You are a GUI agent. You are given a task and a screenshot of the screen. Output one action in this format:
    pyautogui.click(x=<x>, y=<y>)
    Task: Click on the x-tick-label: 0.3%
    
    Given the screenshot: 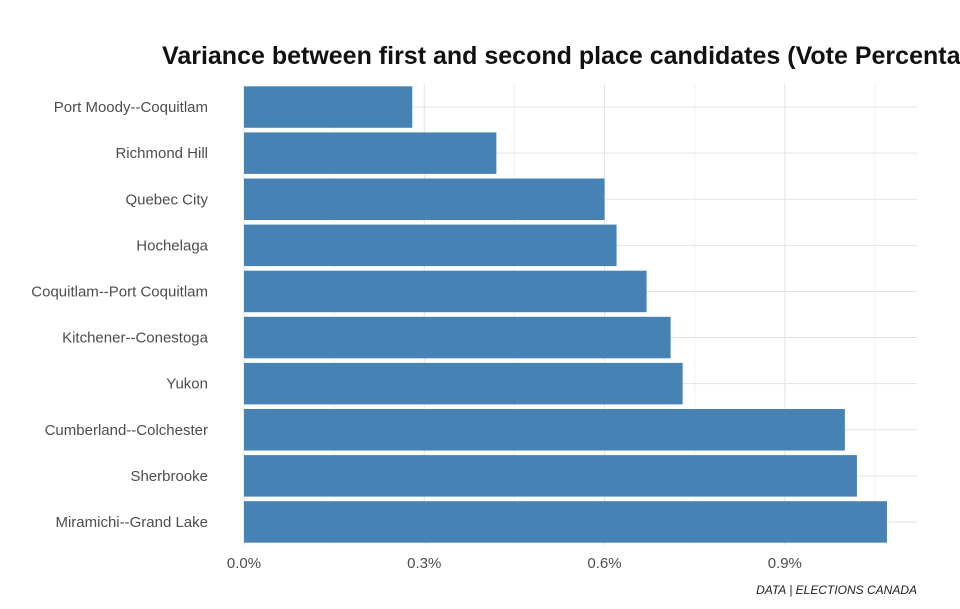 What is the action you would take?
    pyautogui.click(x=424, y=563)
    